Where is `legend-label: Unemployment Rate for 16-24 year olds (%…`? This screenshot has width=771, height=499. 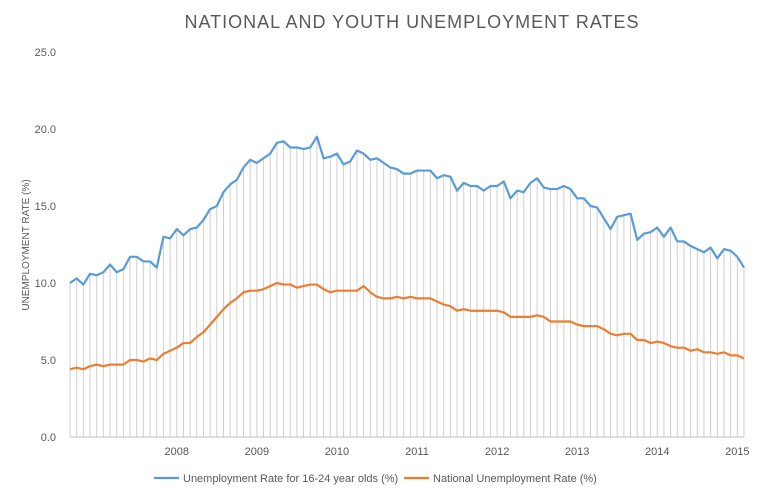
legend-label: Unemployment Rate for 16-24 year olds (%… is located at coordinates (290, 479).